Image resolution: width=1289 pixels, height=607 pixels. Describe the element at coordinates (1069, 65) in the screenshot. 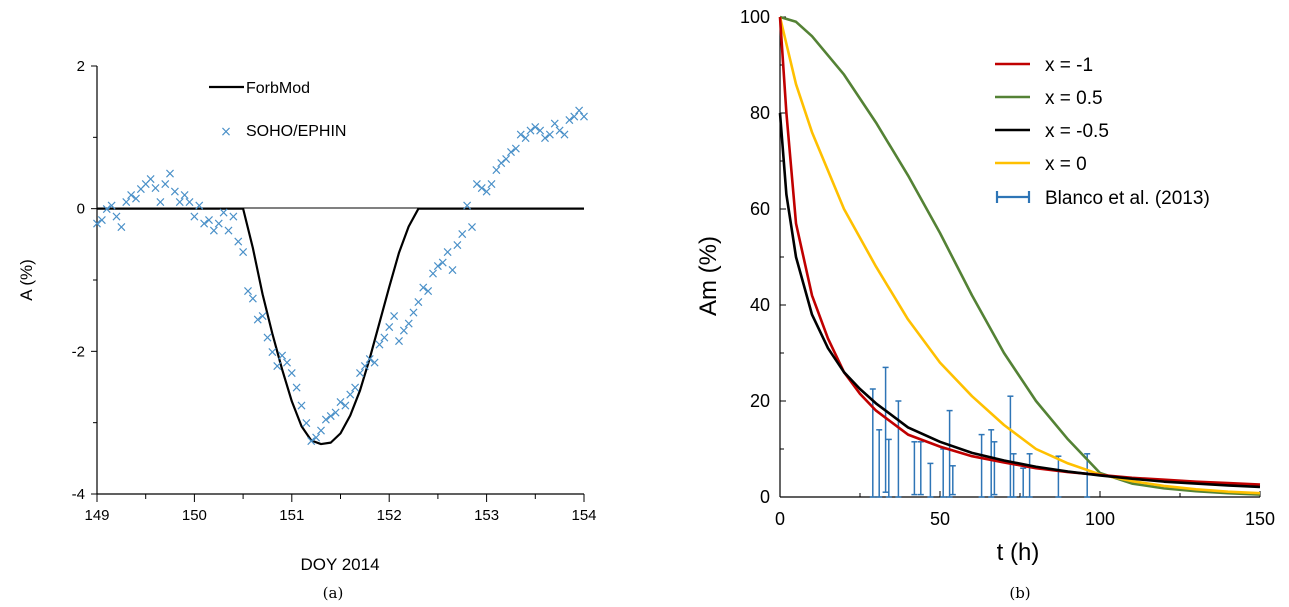

I see `legend-x-minus1-label: x = -1` at that location.